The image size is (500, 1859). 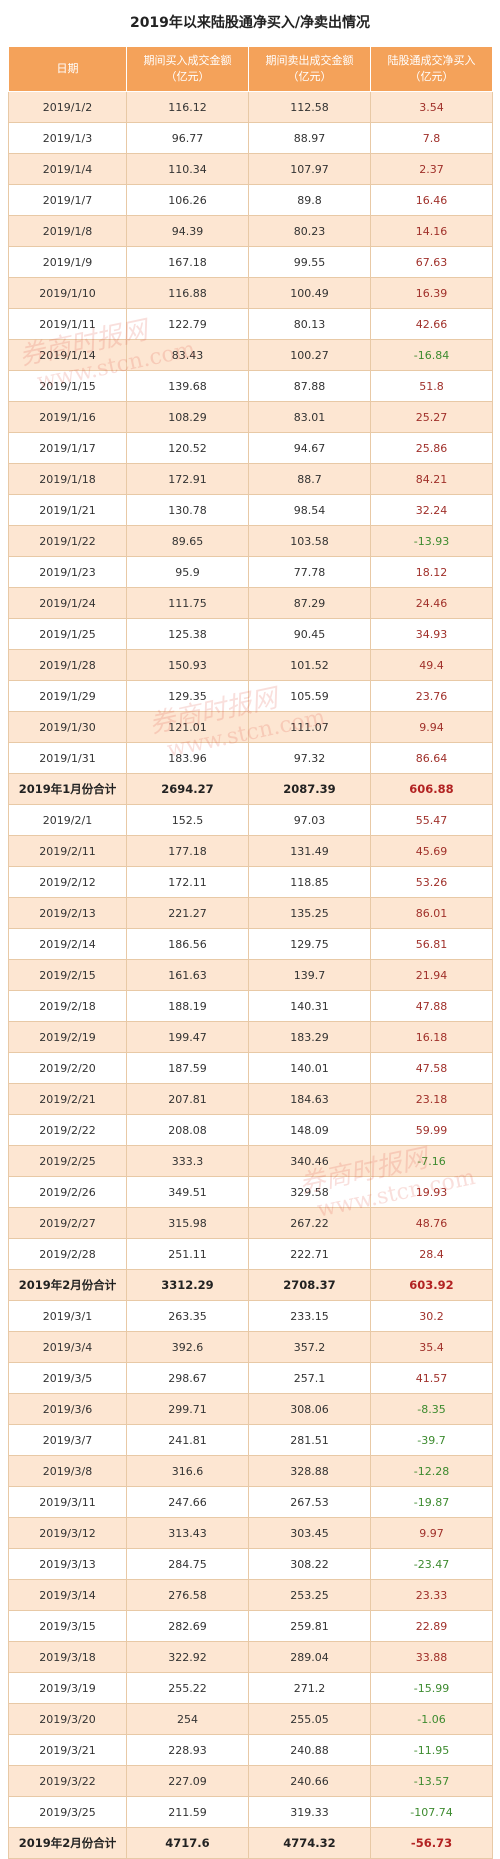 What do you see at coordinates (309, 1006) in the screenshot?
I see `cell-sell-amount: 140.31` at bounding box center [309, 1006].